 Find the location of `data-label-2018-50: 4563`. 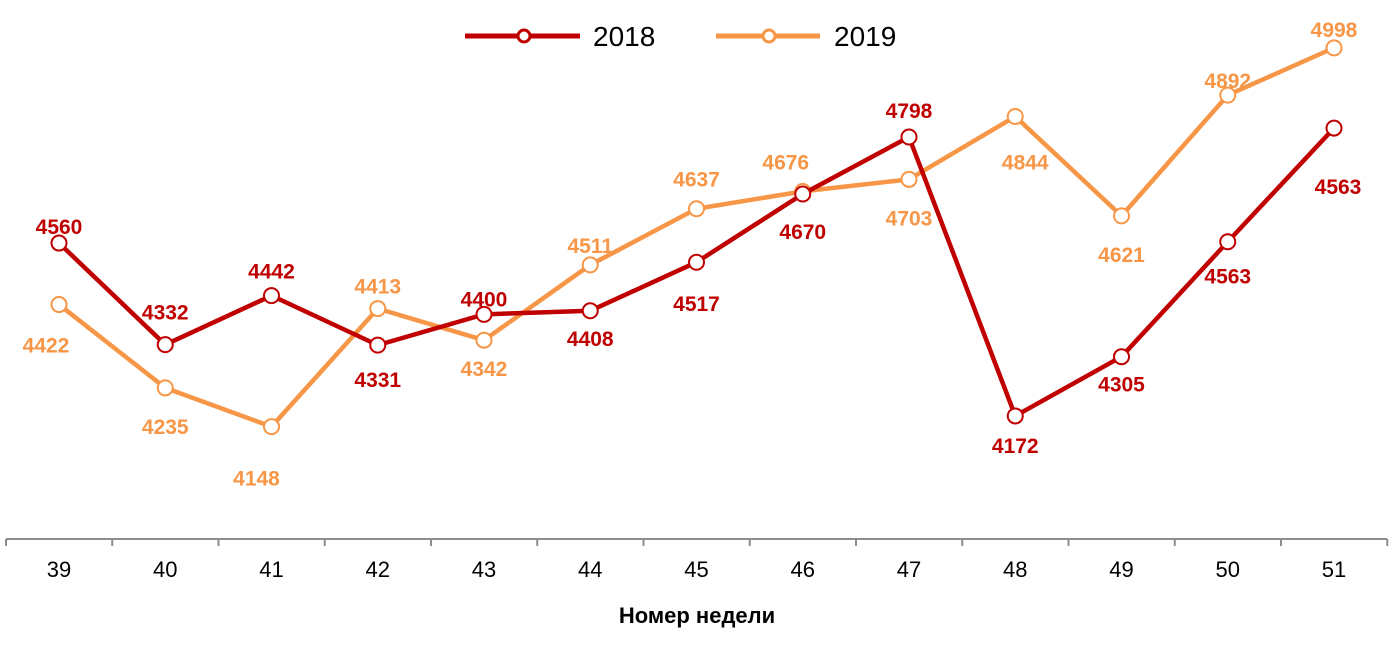

data-label-2018-50: 4563 is located at coordinates (1227, 277).